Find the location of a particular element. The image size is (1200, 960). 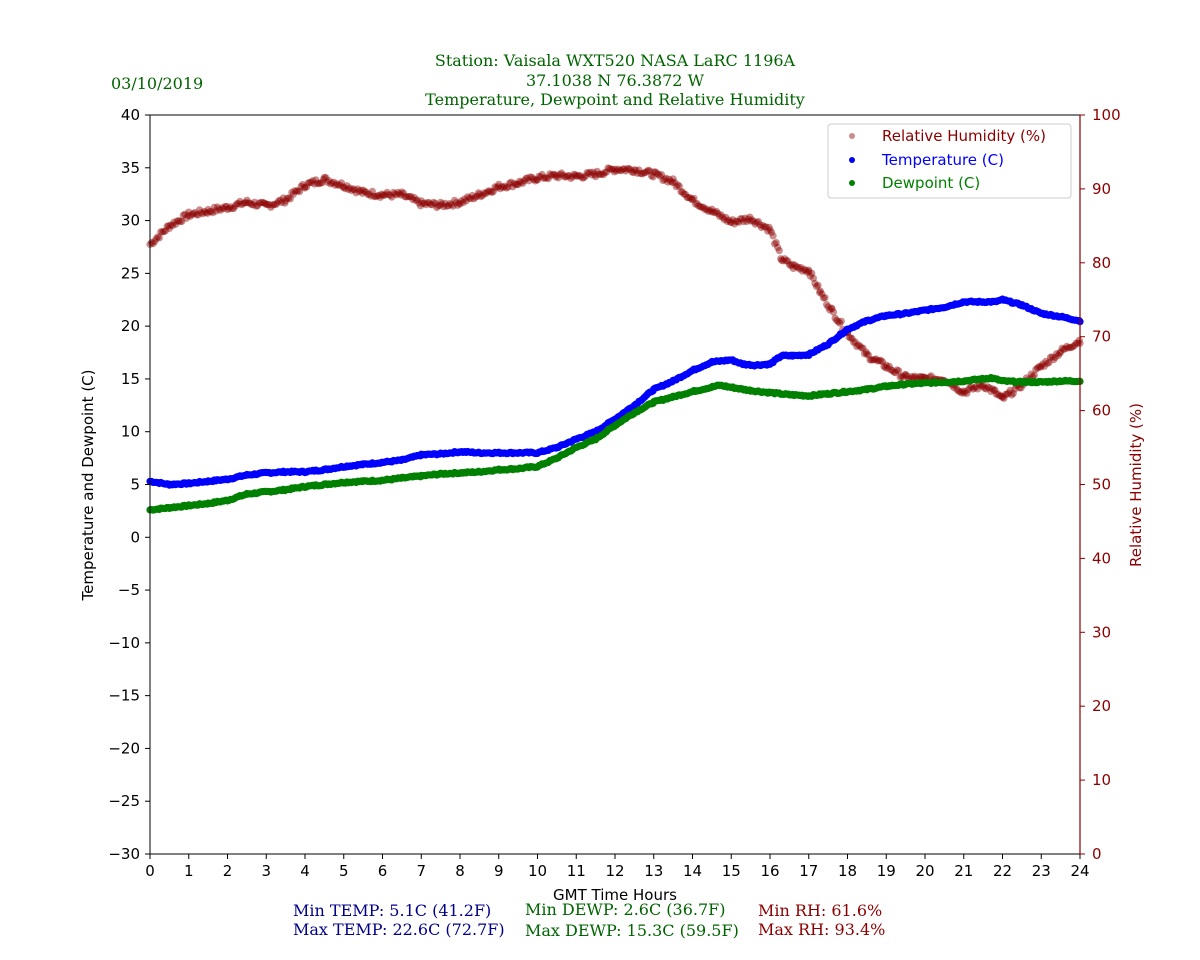

y-tick-label: 40 is located at coordinates (130, 115).